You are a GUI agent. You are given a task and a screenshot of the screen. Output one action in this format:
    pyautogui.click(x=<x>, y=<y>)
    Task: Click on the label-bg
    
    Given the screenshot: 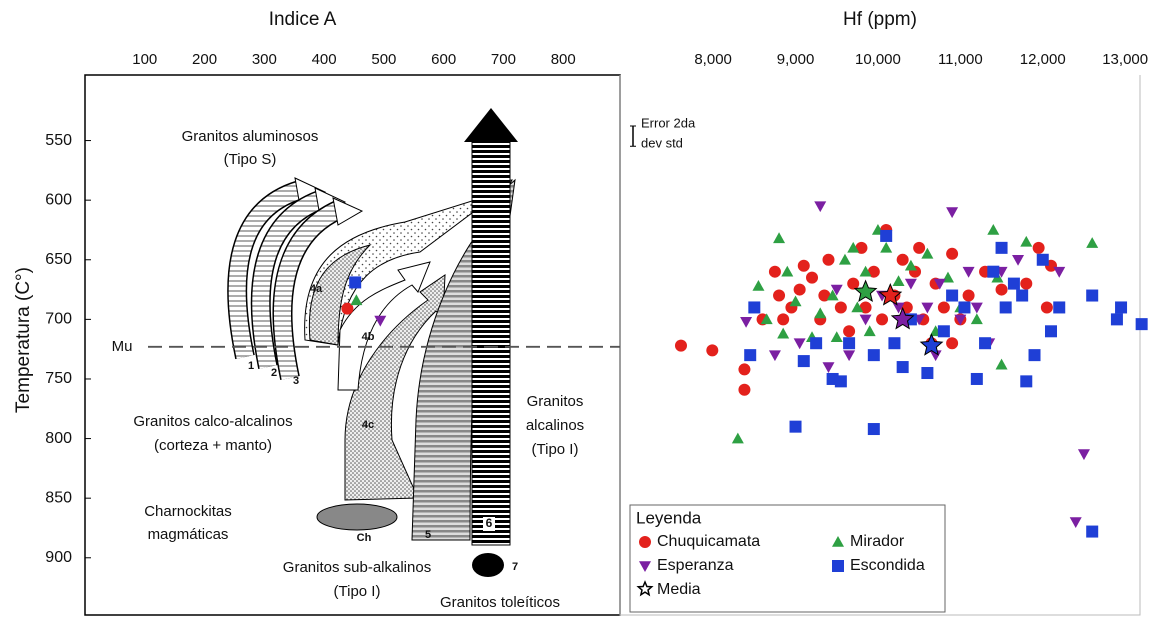 What is the action you would take?
    pyautogui.click(x=489, y=524)
    